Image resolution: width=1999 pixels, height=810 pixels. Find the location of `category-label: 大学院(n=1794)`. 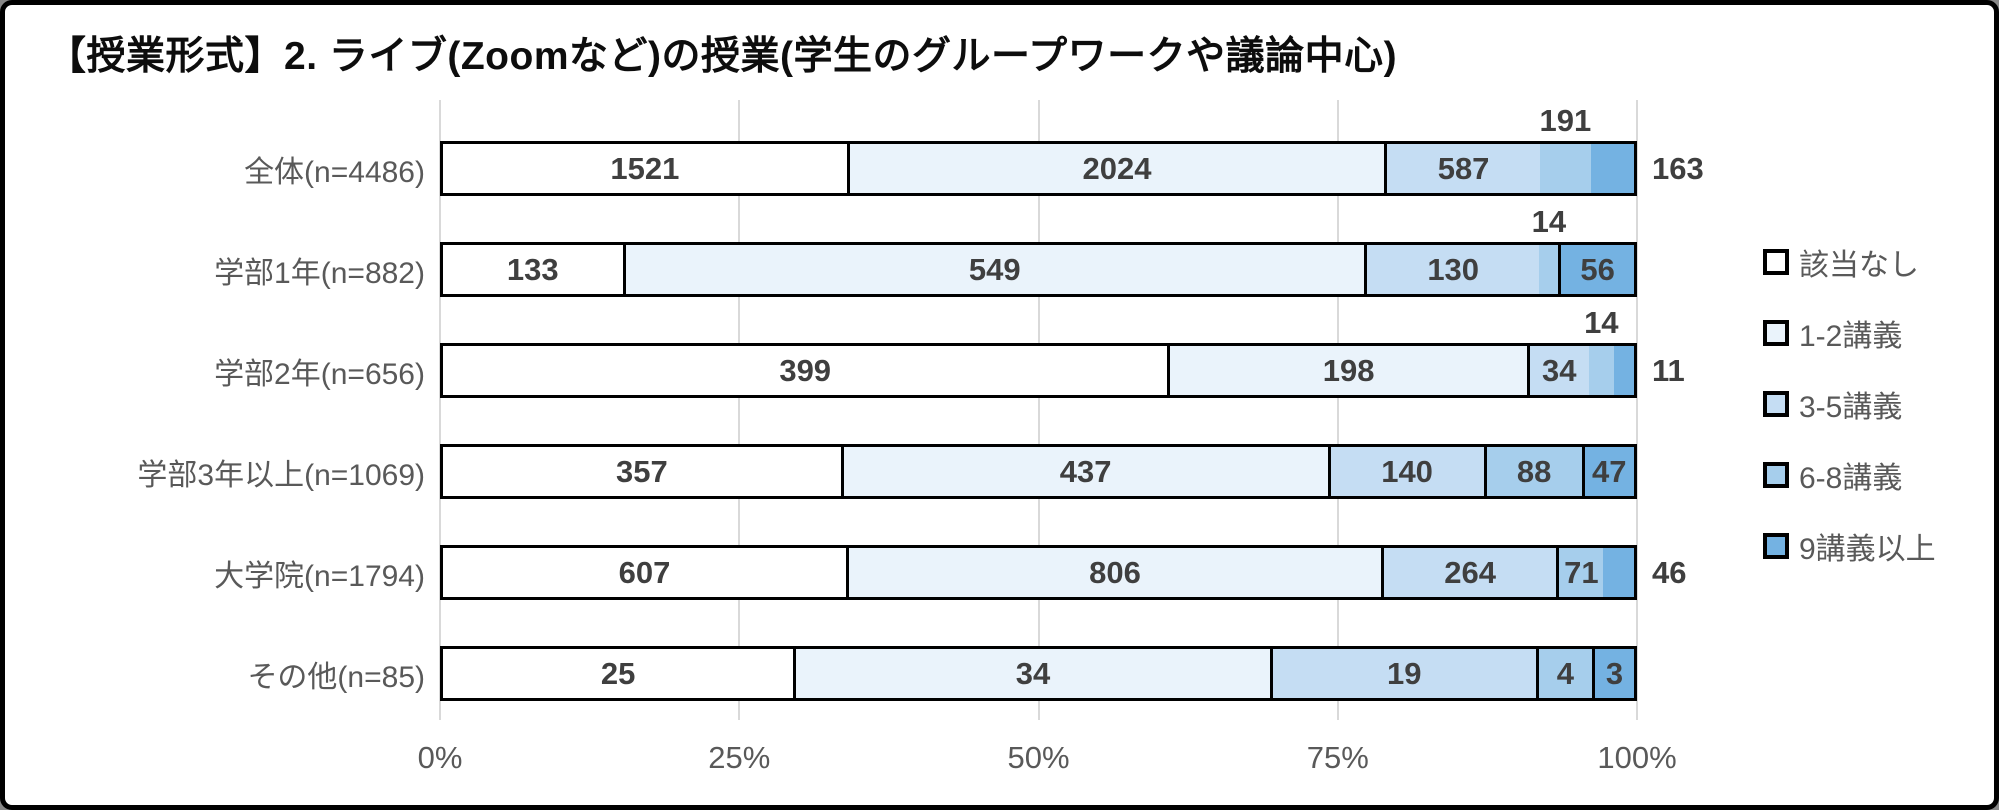

category-label: 大学院(n=1794) is located at coordinates (319, 576).